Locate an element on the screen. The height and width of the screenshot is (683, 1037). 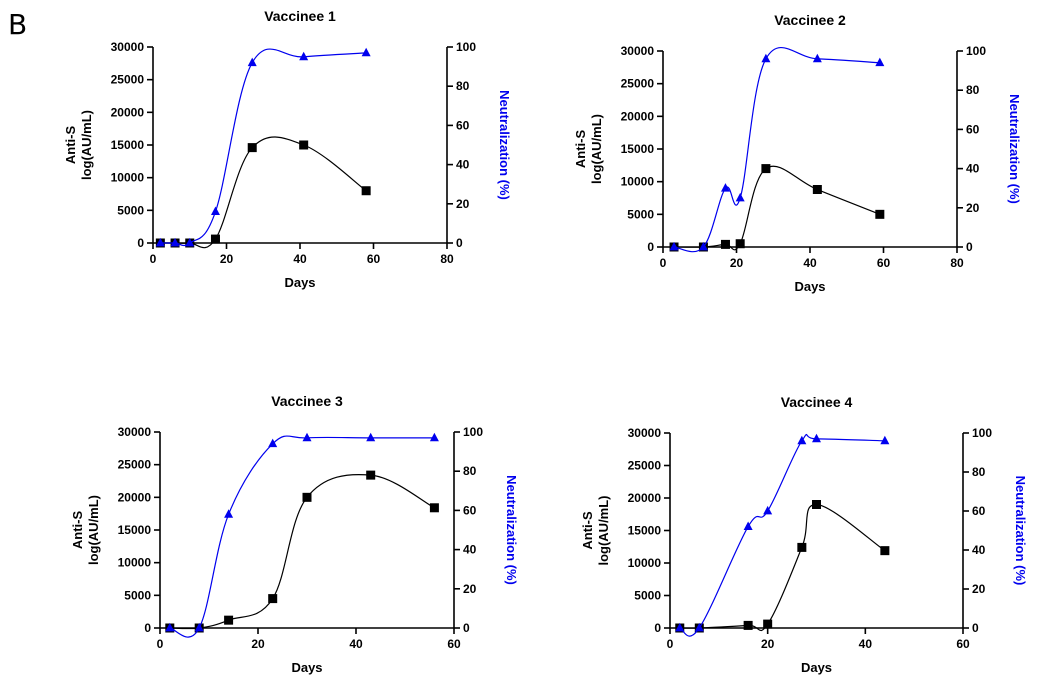
y-tick-label-left: 10000 is located at coordinates (135, 563).